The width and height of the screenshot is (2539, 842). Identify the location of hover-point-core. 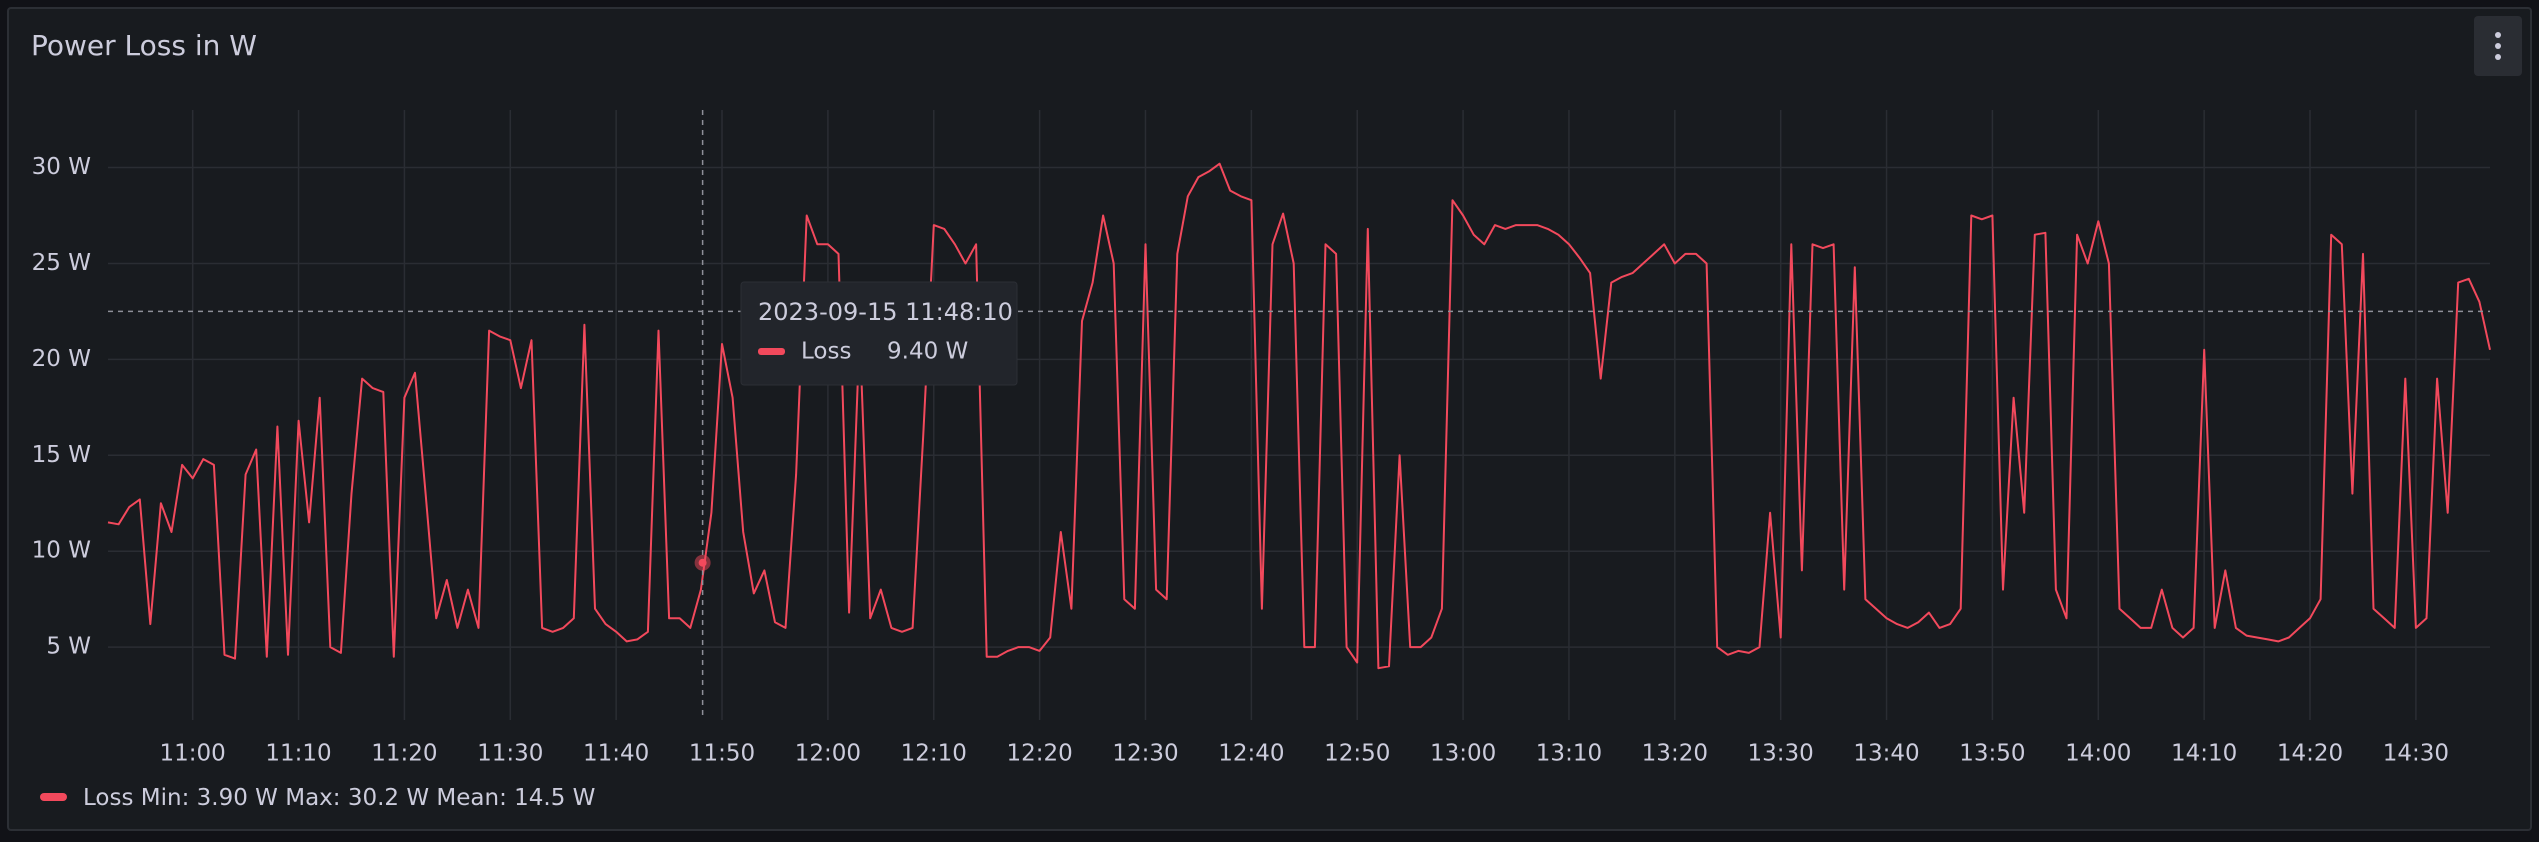
(702, 562).